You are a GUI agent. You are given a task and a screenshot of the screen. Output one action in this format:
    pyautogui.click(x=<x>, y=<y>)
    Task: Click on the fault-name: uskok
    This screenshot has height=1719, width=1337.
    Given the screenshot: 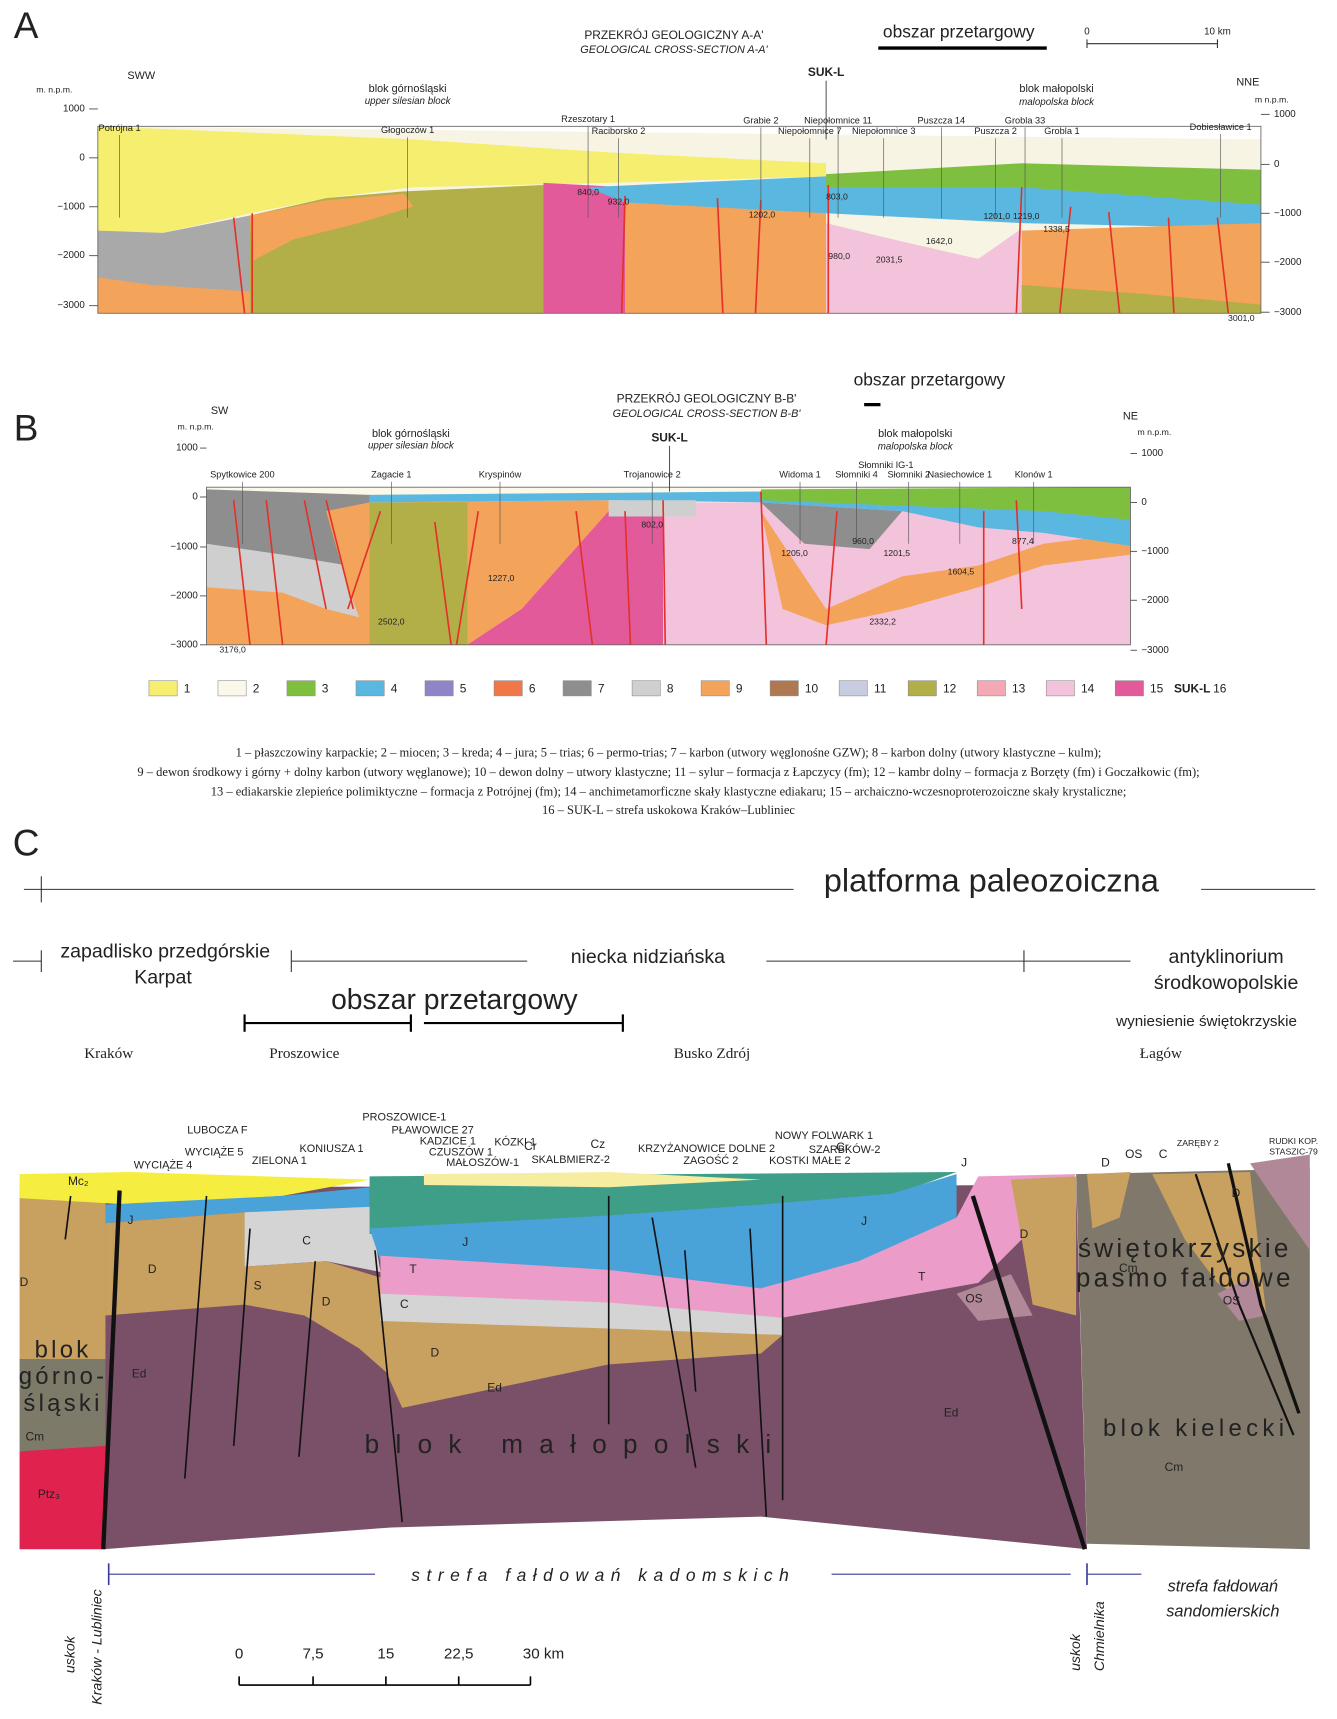 What is the action you would take?
    pyautogui.click(x=69, y=1654)
    